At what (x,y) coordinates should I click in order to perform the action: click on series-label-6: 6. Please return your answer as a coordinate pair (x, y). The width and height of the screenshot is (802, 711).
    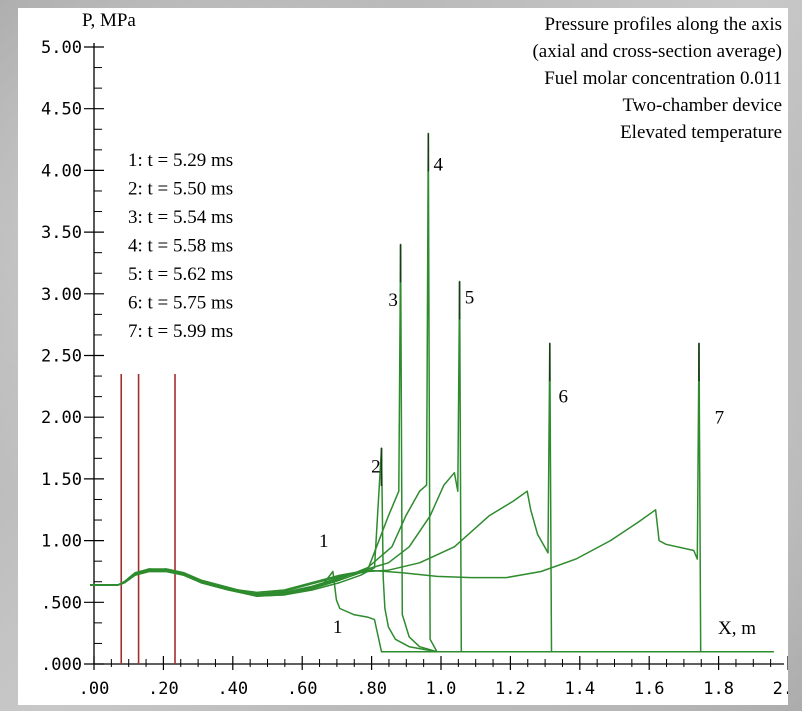
    Looking at the image, I should click on (563, 396).